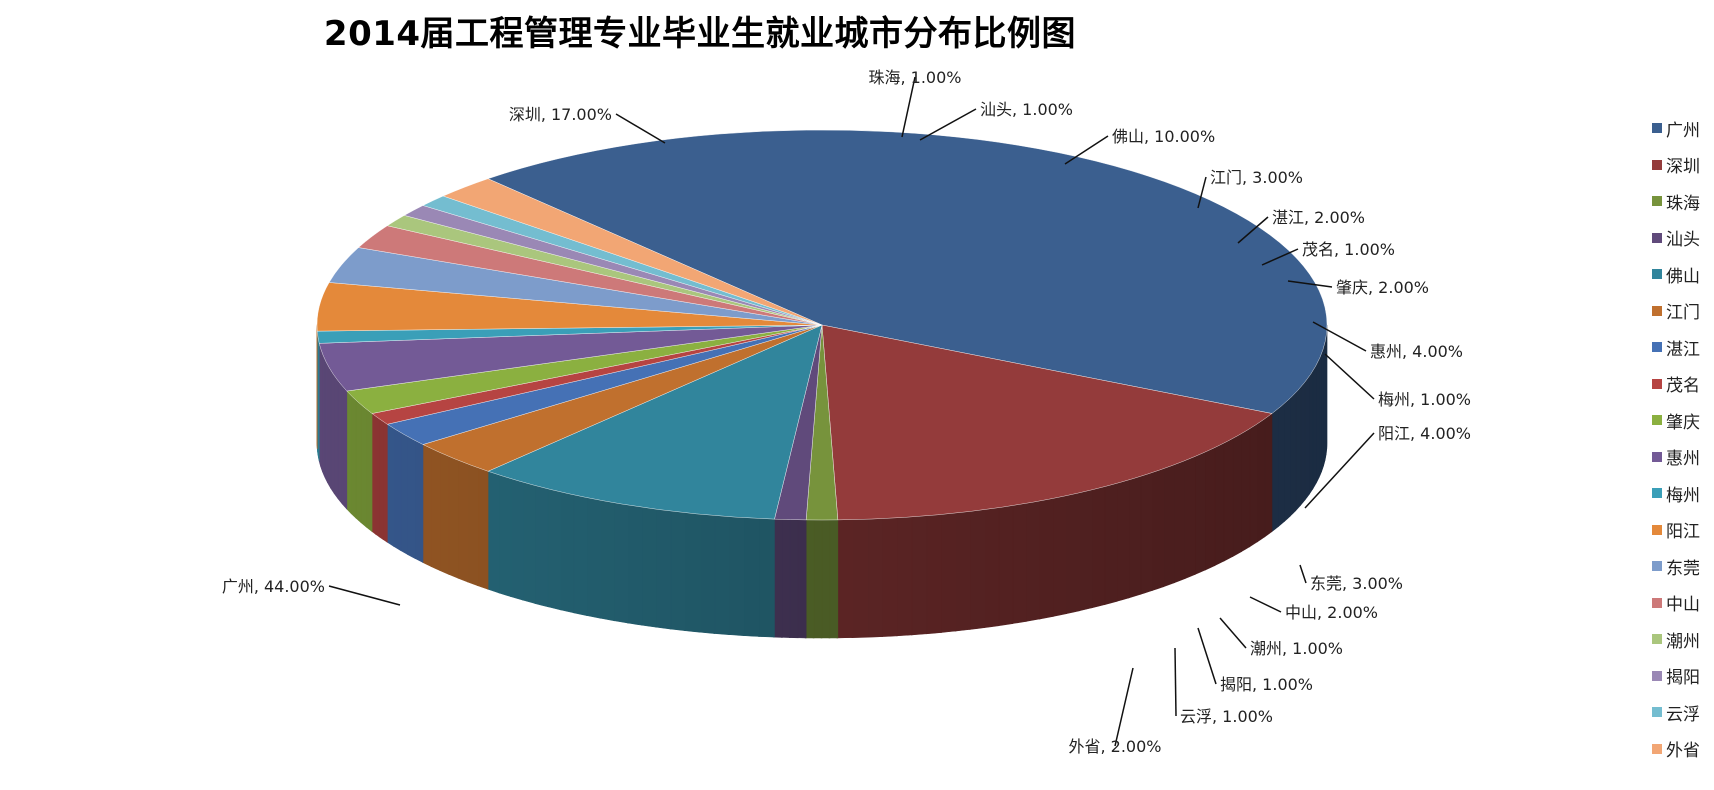 Image resolution: width=1714 pixels, height=790 pixels. I want to click on leader-line-深圳, so click(640, 128).